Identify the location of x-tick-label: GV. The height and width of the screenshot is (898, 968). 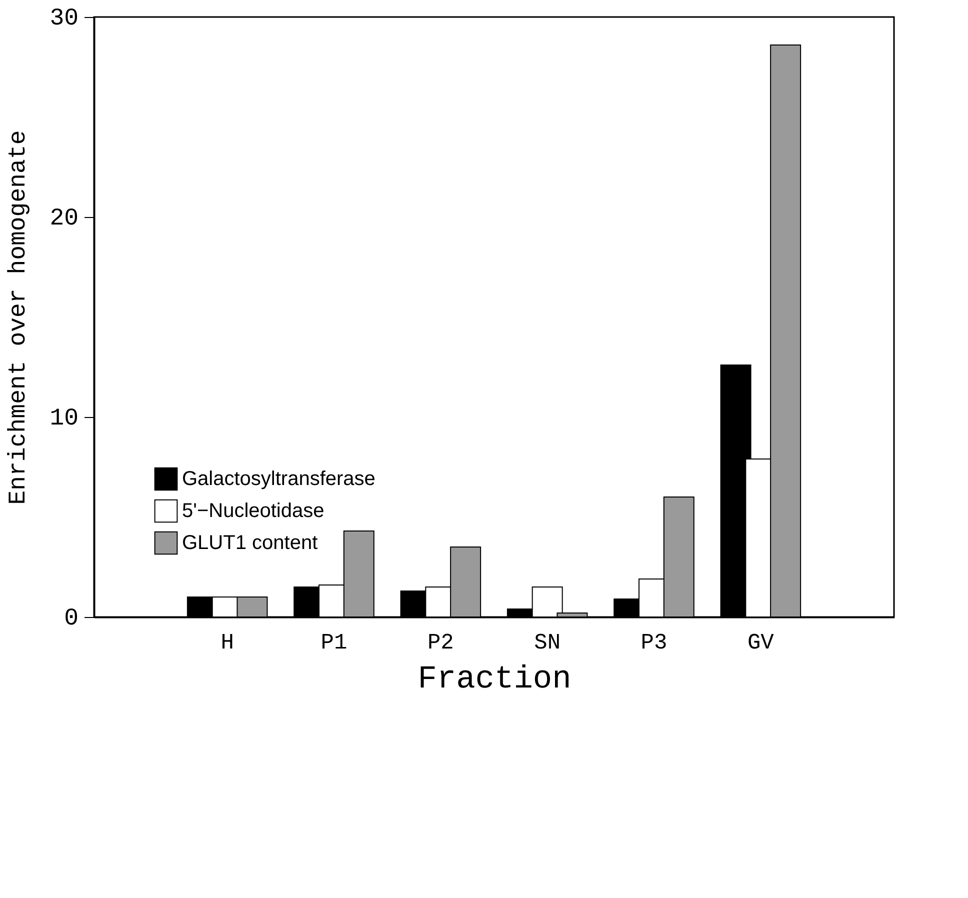
(761, 643).